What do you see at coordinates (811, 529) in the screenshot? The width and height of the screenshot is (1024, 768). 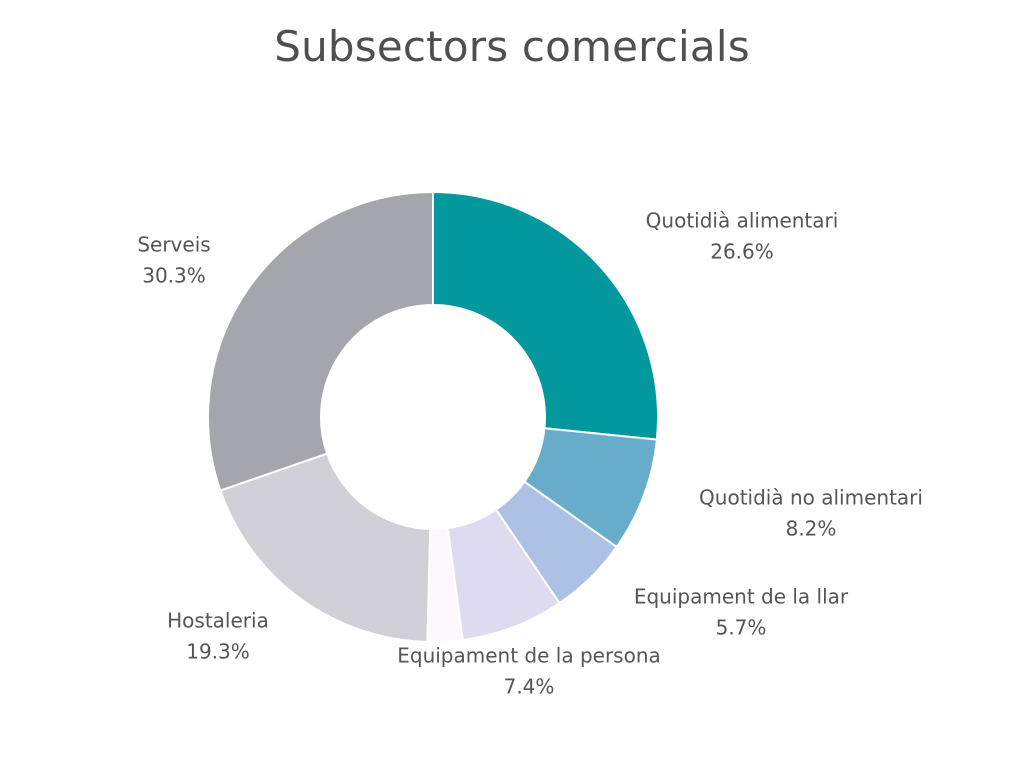 I see `slice-value-label: 8.2%` at bounding box center [811, 529].